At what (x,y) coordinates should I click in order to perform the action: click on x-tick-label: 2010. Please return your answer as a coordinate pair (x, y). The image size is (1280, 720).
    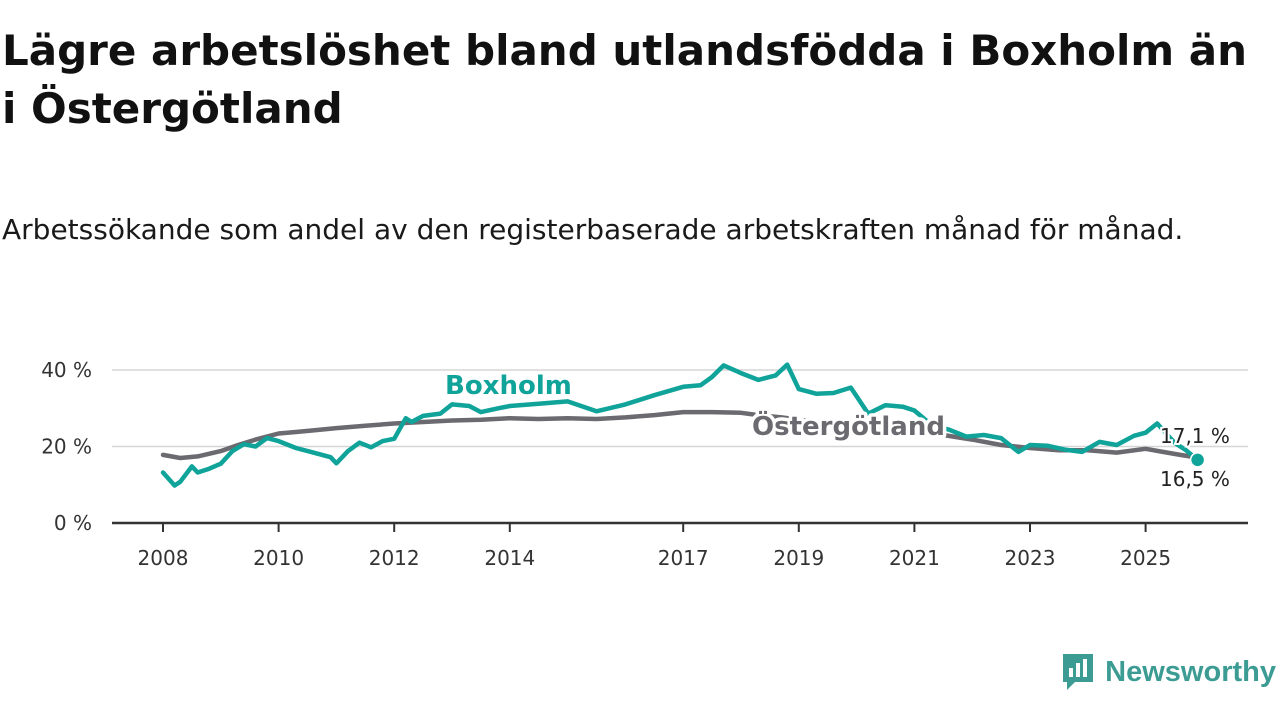
    Looking at the image, I should click on (278, 558).